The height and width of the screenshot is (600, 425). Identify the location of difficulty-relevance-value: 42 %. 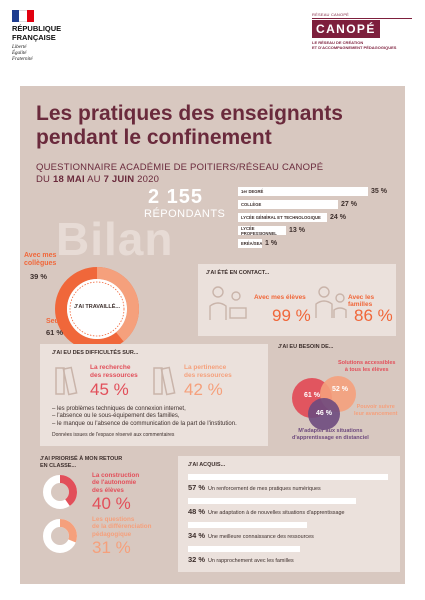
(203, 389).